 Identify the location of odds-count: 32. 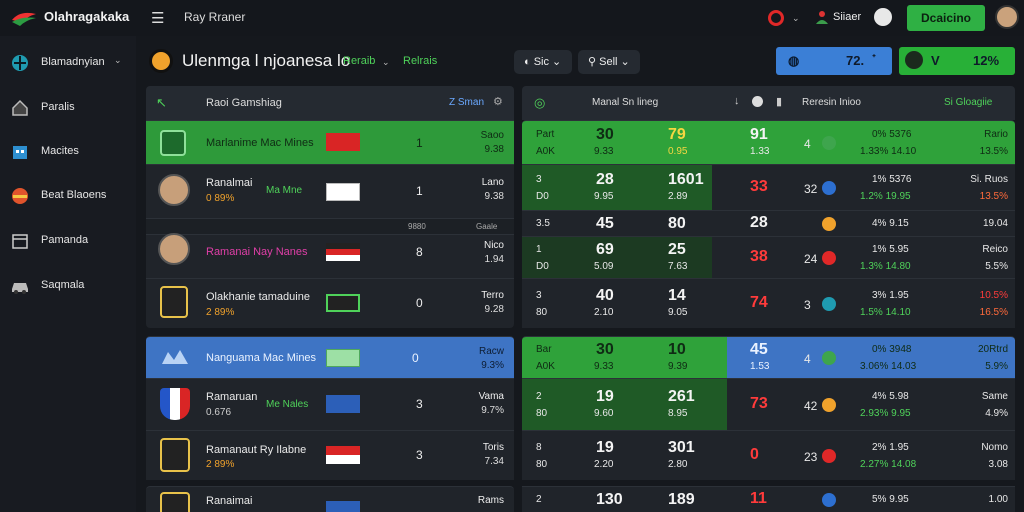
(811, 189).